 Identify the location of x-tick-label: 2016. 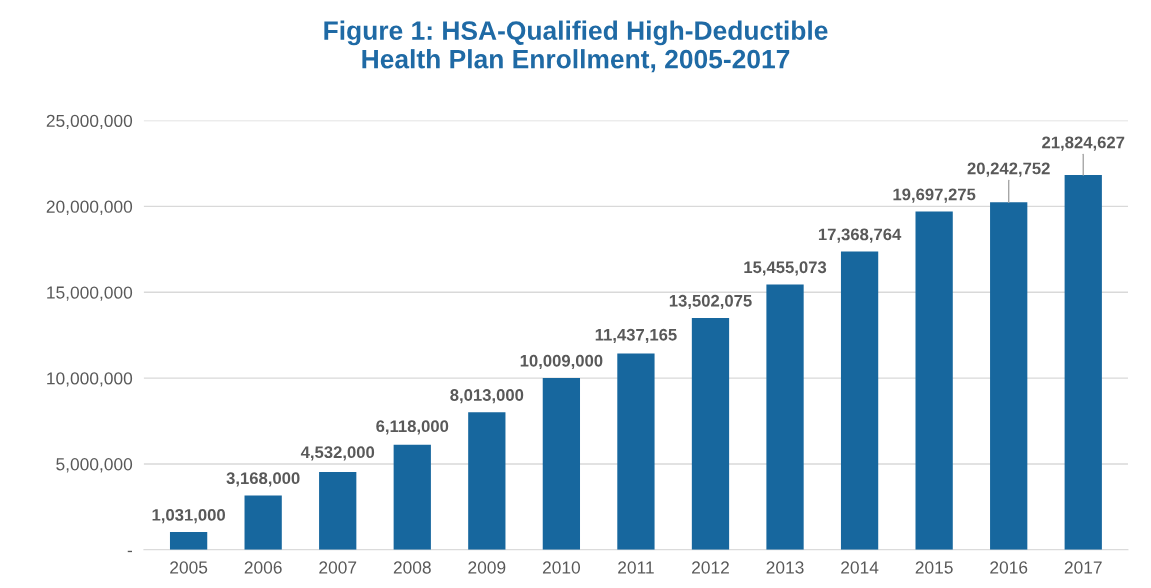
(1009, 567).